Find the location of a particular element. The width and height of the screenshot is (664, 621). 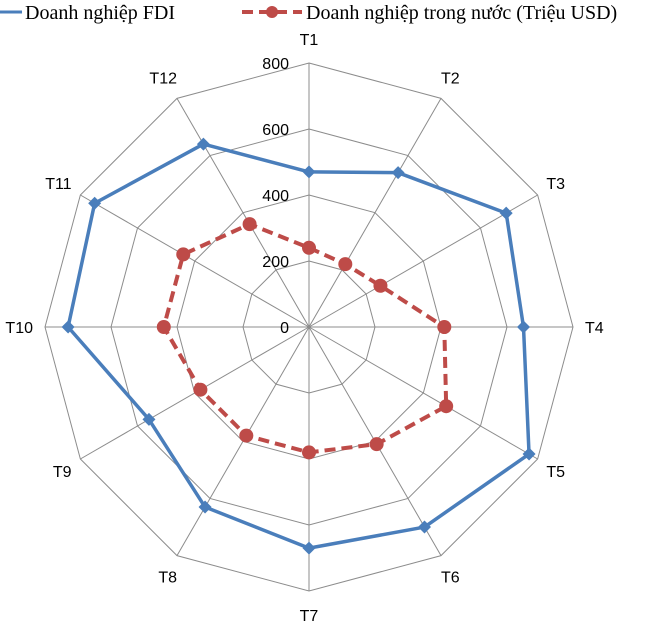

month-label-T1: T1 is located at coordinates (309, 40).